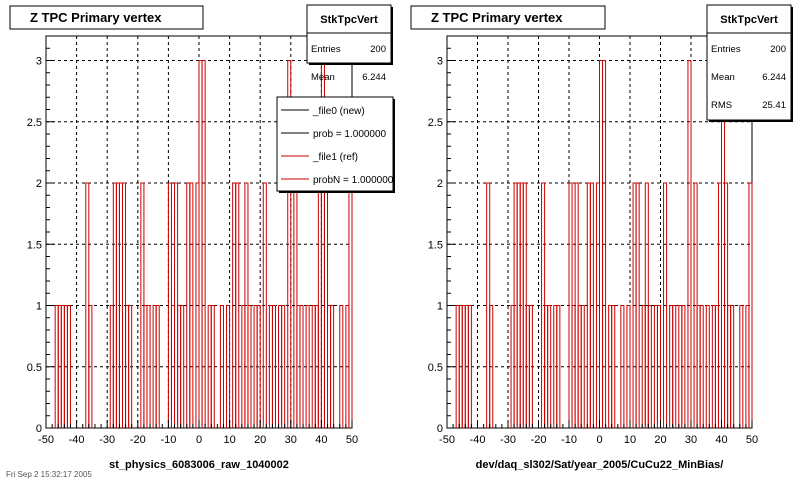 The height and width of the screenshot is (480, 800). What do you see at coordinates (49, 474) in the screenshot?
I see `footer-timestamp: Fri Sep 2 15:32:17 2005` at bounding box center [49, 474].